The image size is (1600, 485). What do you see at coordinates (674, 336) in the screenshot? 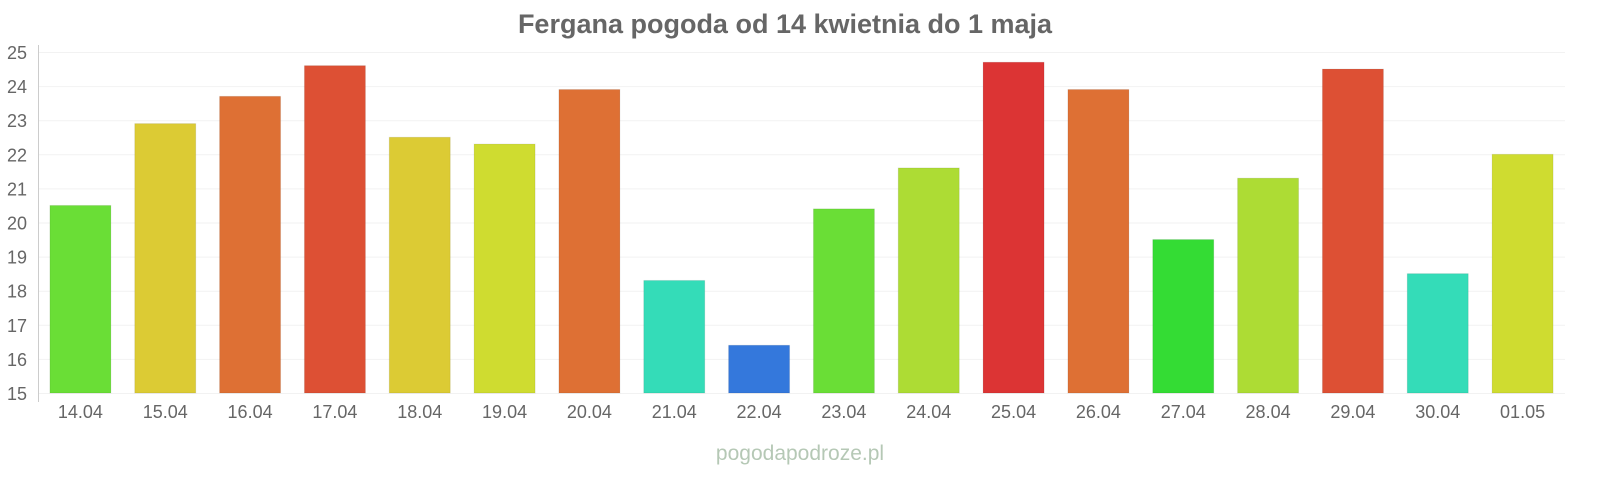
I see `bar-21.04` at bounding box center [674, 336].